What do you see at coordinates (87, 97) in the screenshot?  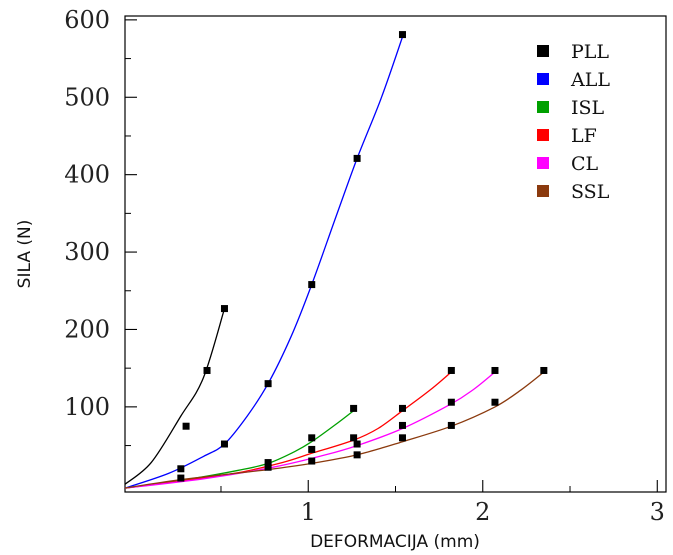 I see `y-tick-label: 500` at bounding box center [87, 97].